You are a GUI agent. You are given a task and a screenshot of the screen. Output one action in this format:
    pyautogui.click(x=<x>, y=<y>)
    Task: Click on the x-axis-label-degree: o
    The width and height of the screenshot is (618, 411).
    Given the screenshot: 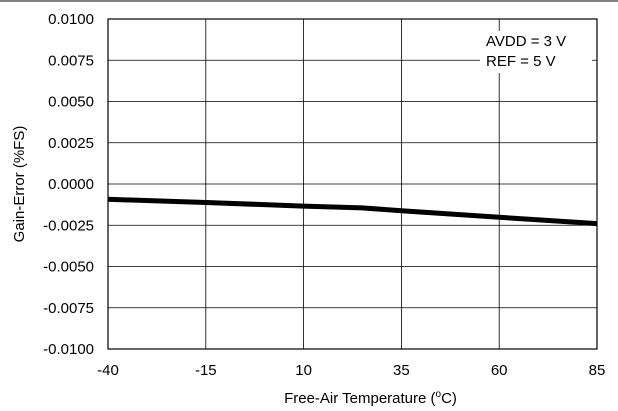 What is the action you would take?
    pyautogui.click(x=439, y=394)
    